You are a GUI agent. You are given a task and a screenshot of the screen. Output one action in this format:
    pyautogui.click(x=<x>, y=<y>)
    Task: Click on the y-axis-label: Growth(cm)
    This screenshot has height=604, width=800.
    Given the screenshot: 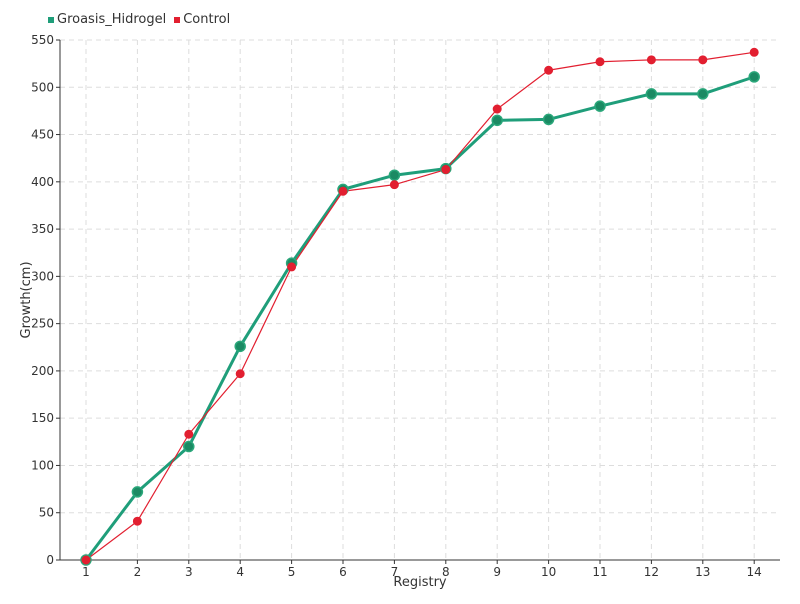 What is the action you would take?
    pyautogui.click(x=26, y=299)
    